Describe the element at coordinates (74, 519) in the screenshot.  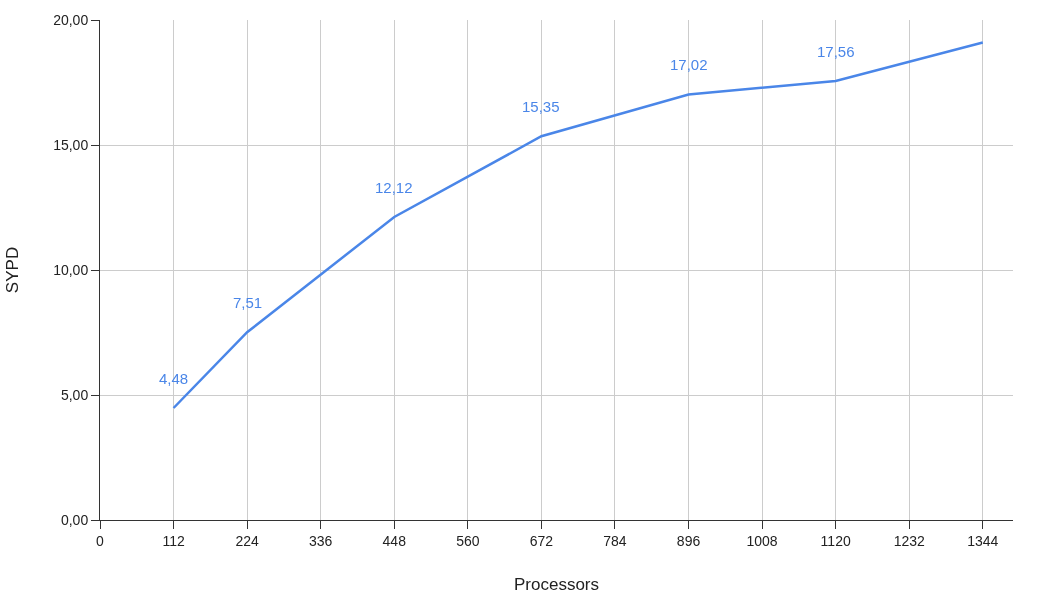
I see `y-tick-label: 0,00` at that location.